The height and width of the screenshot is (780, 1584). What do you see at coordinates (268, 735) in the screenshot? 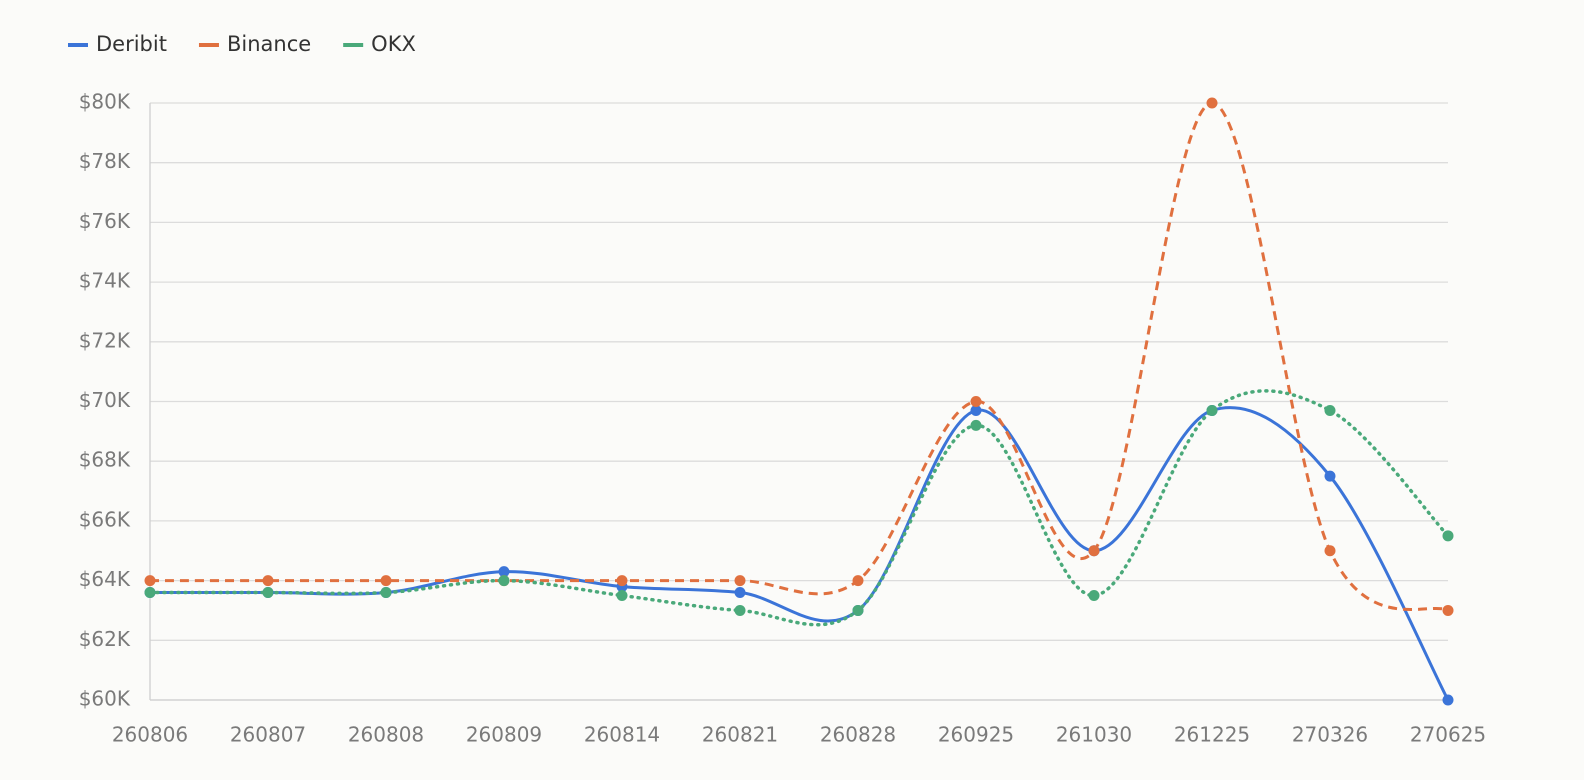
I see `x-tick-label: 260807` at bounding box center [268, 735].